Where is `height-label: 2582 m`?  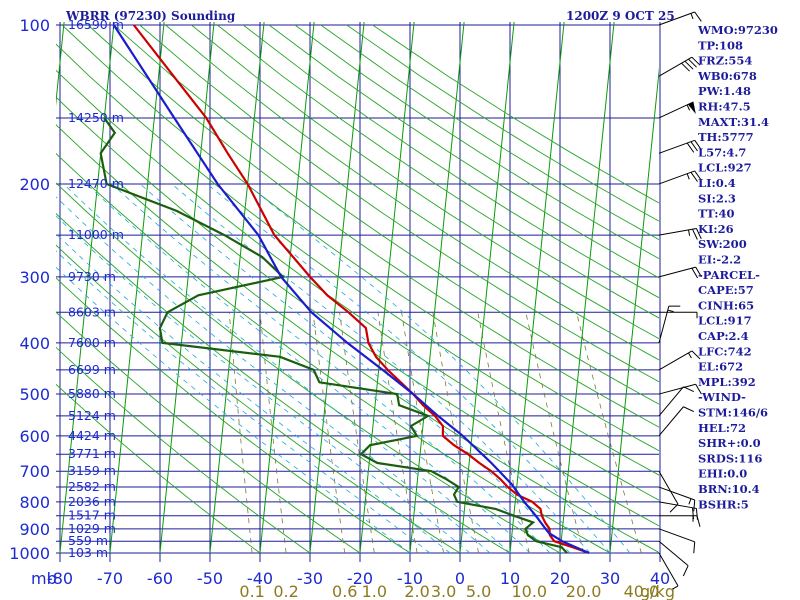
height-label: 2582 m is located at coordinates (92, 486).